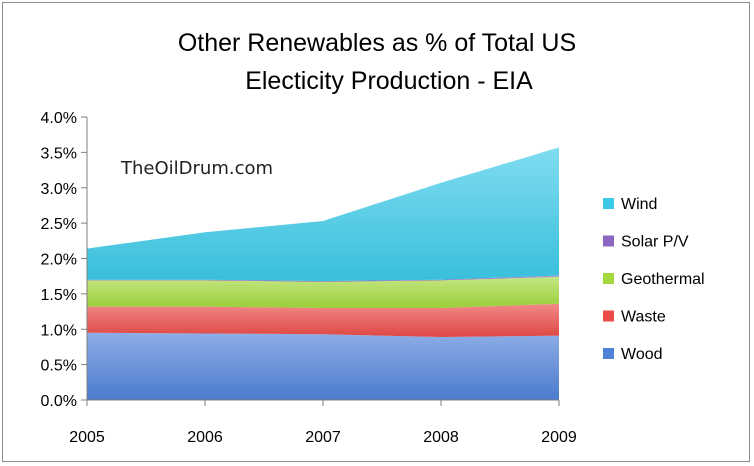 This screenshot has height=466, width=754. I want to click on legend-swatch-waste, so click(608, 316).